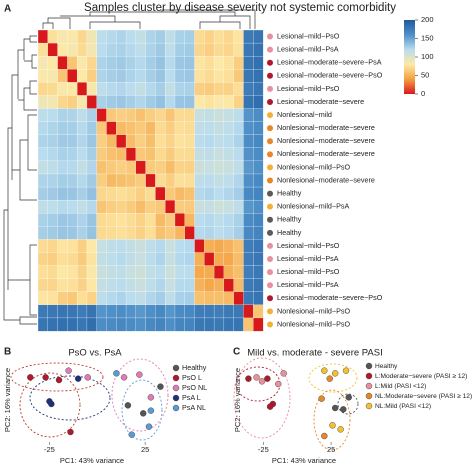 This screenshot has width=474, height=469. I want to click on panel-title: PsO vs. PsA, so click(95, 353).